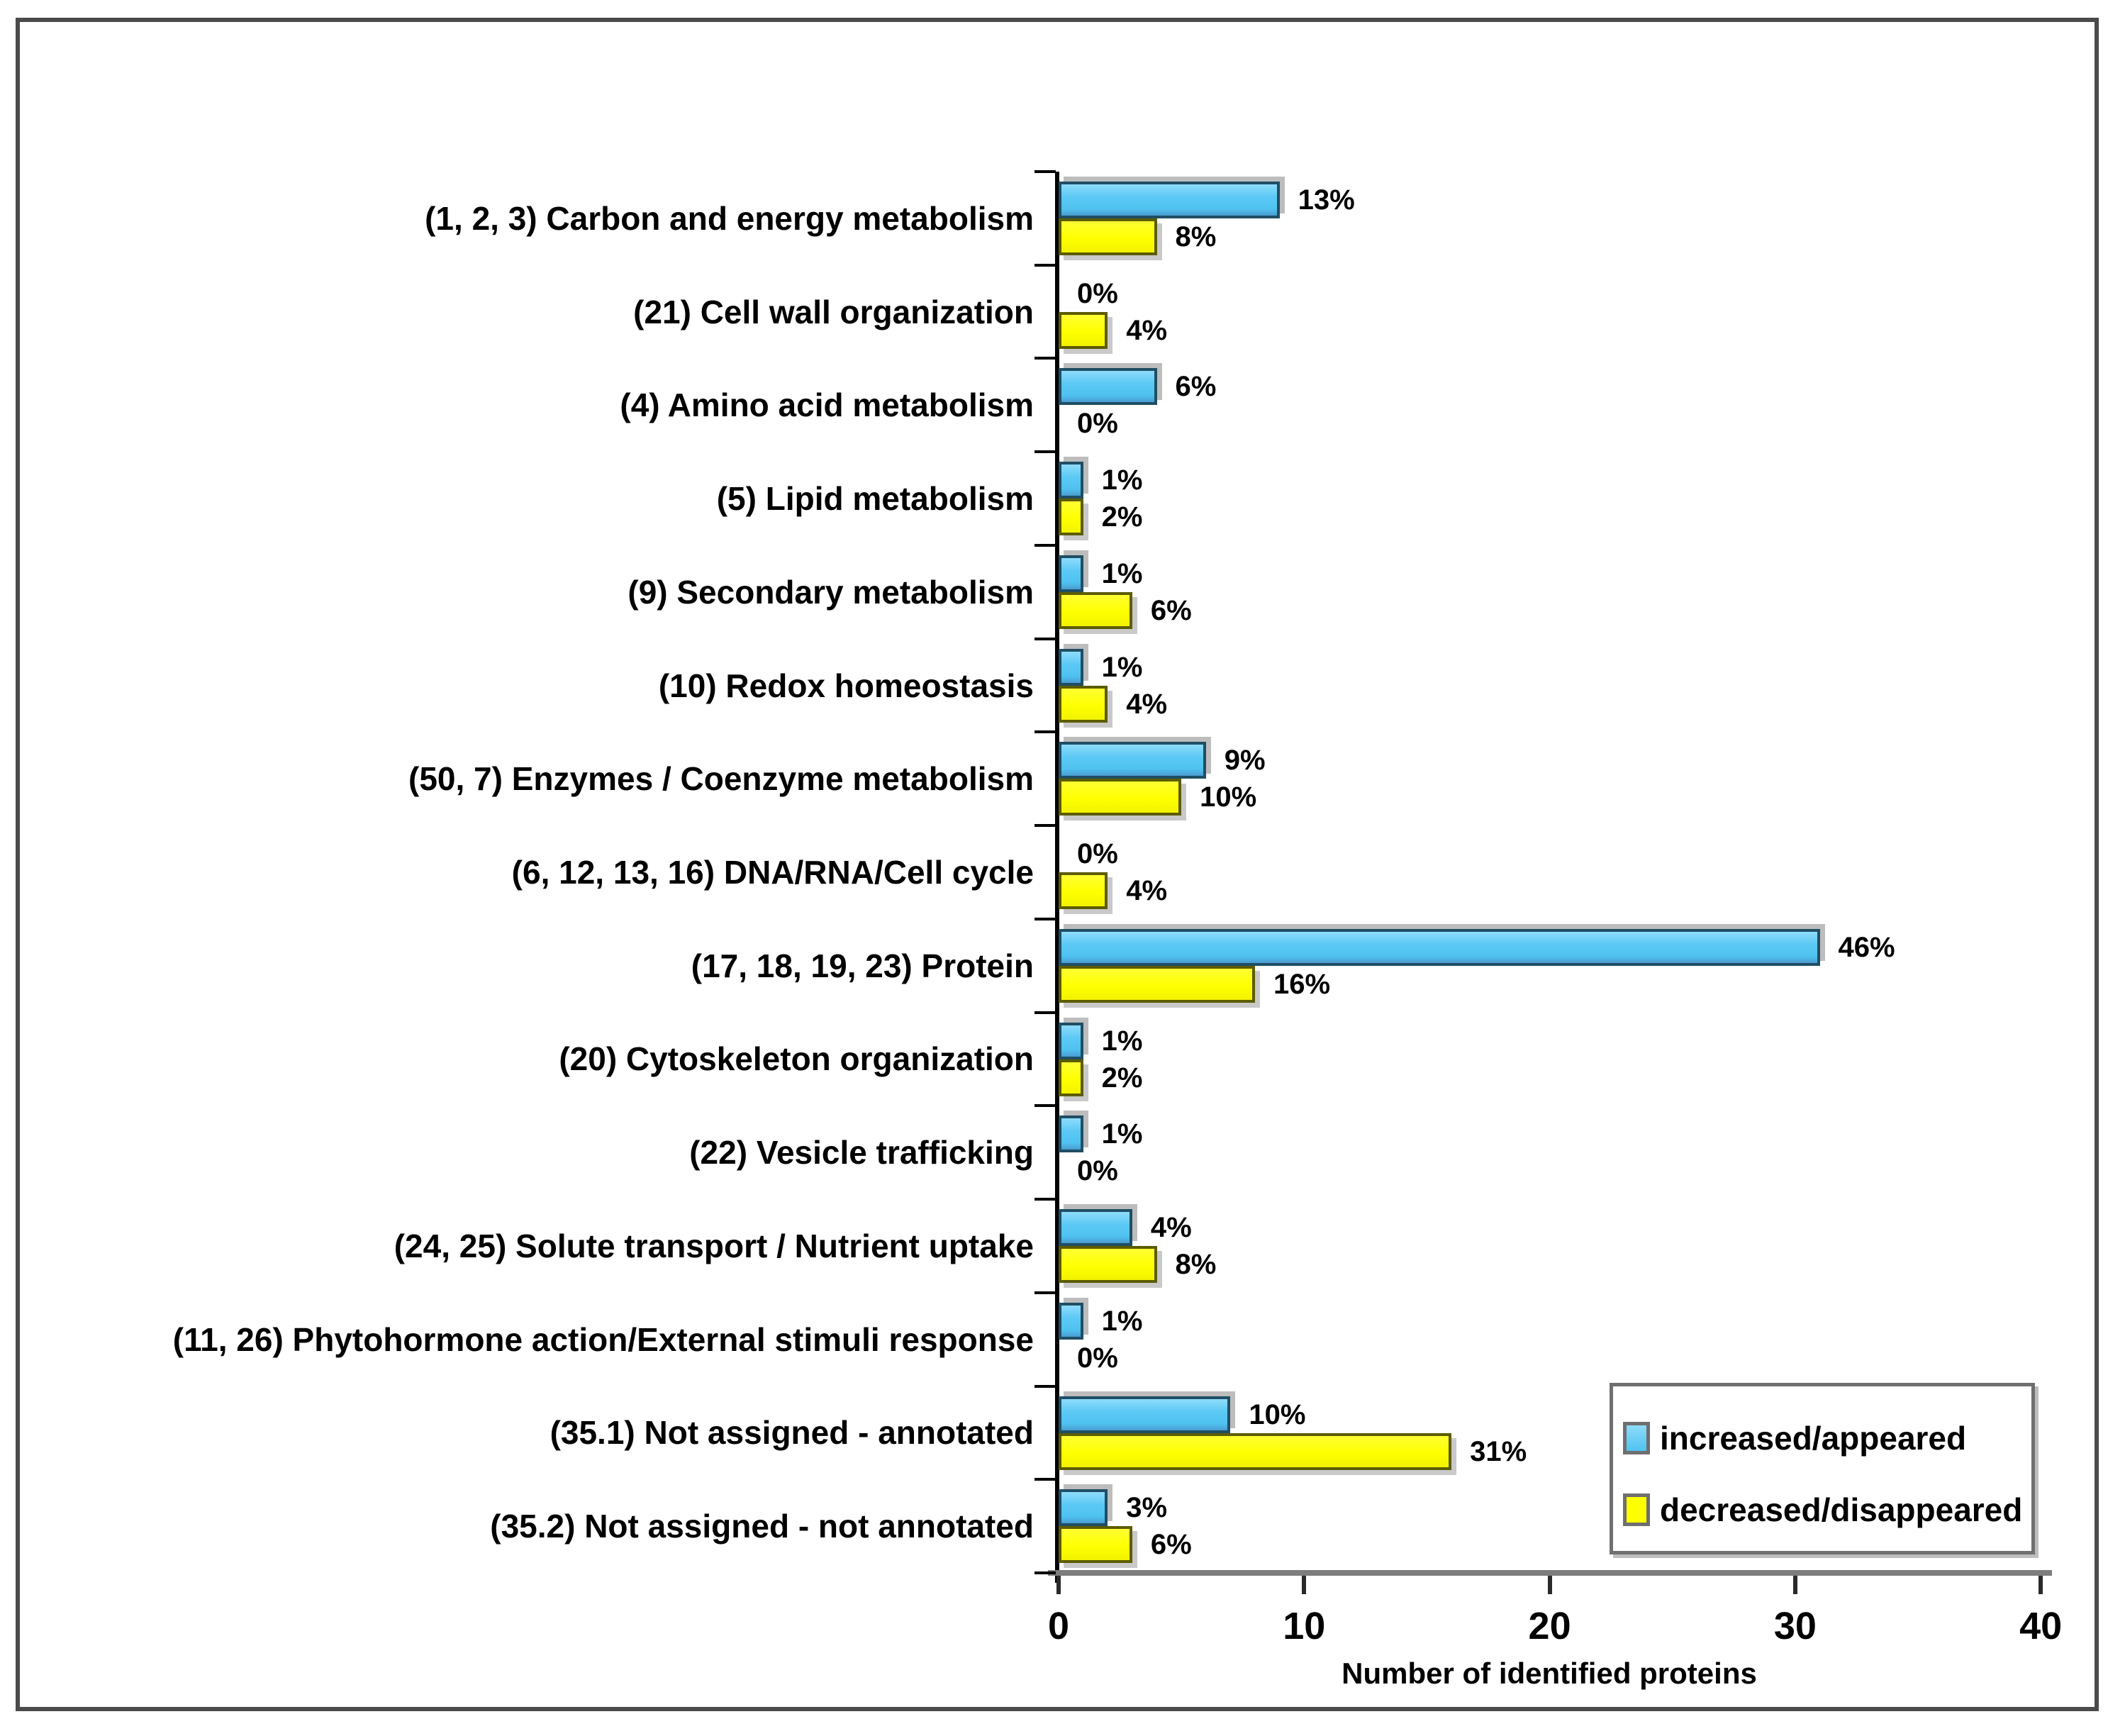 Image resolution: width=2125 pixels, height=1736 pixels. I want to click on category-label: (50, 7) Enzymes / Coenzyme metabolism, so click(721, 779).